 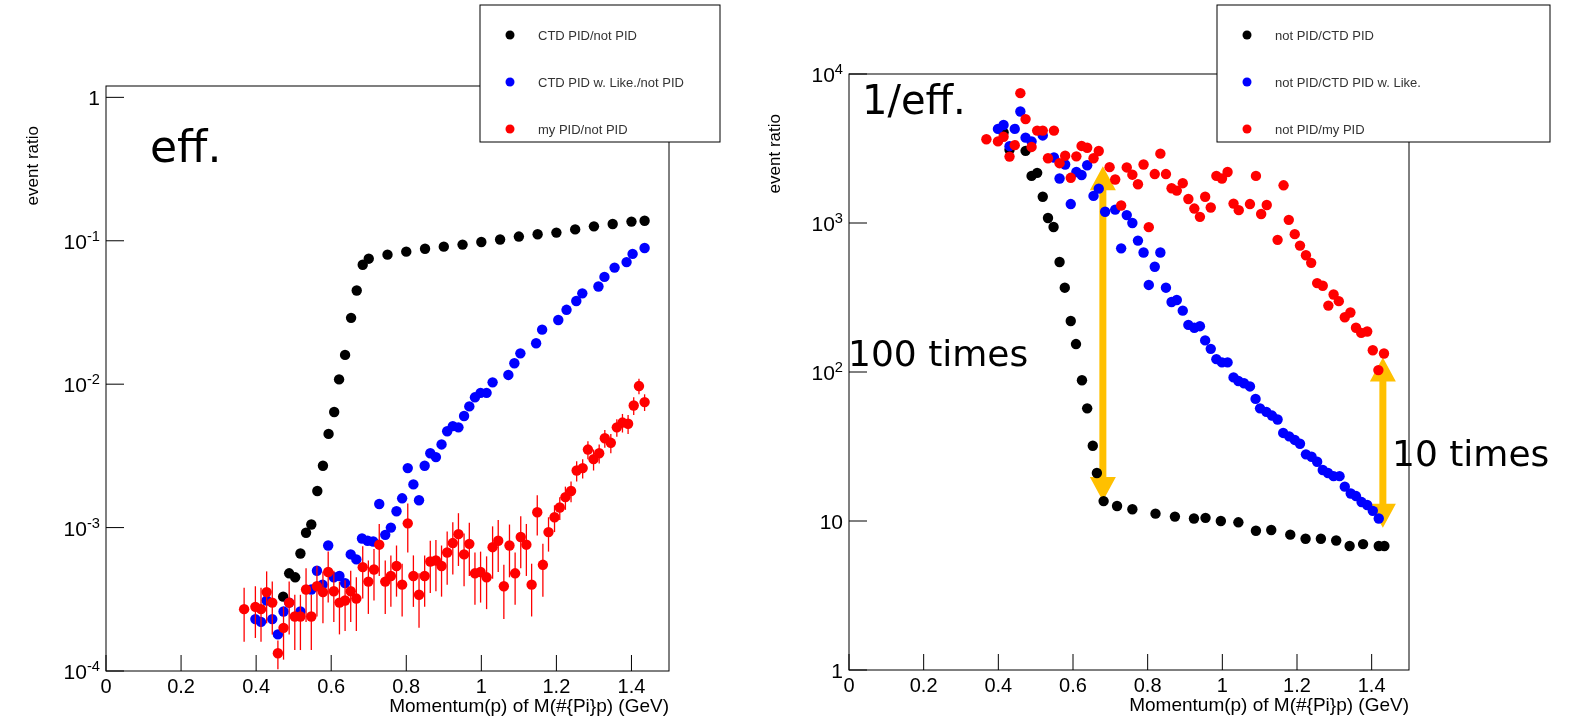 I want to click on legend-label: not PID/CTD PID w. Like., so click(x=1348, y=82).